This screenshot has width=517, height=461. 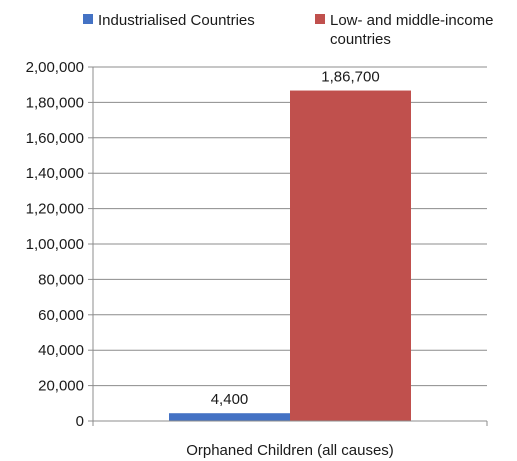 I want to click on x-category-label: Orphaned Children (all causes), so click(x=290, y=450).